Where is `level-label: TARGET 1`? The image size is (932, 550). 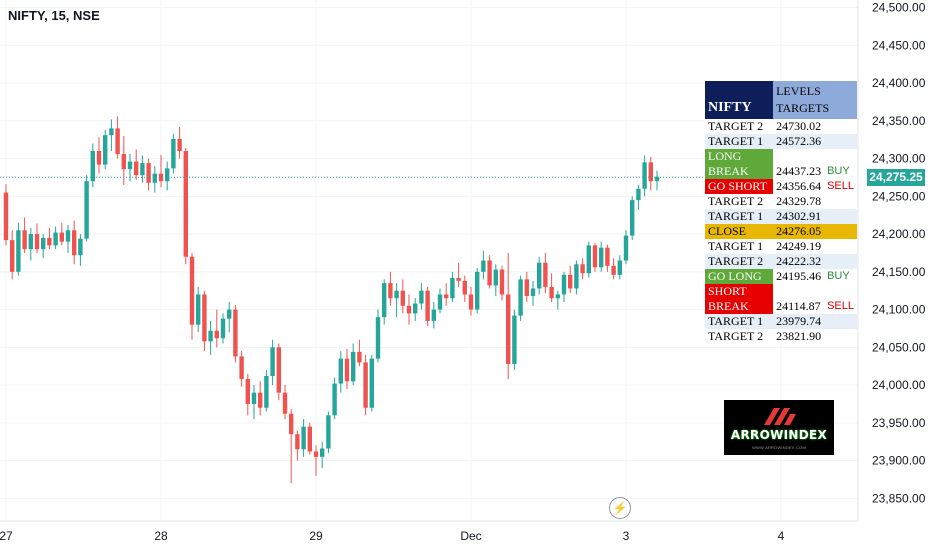 level-label: TARGET 1 is located at coordinates (739, 246).